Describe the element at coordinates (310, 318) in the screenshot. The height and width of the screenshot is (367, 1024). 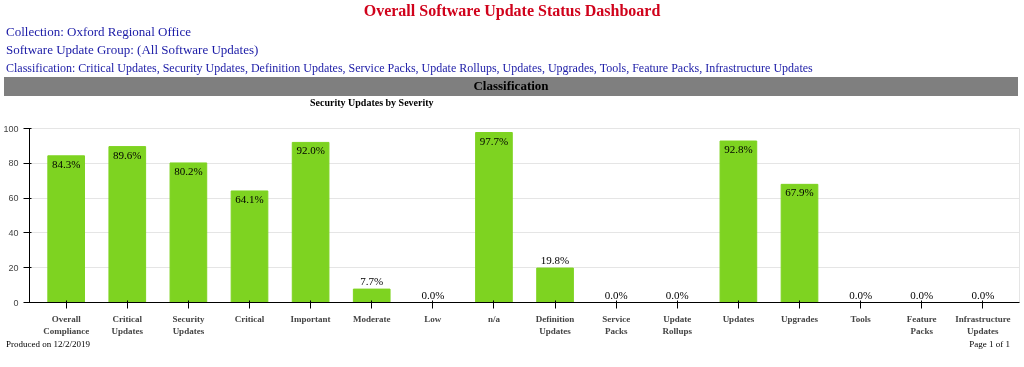
I see `x-tick-label: Important` at that location.